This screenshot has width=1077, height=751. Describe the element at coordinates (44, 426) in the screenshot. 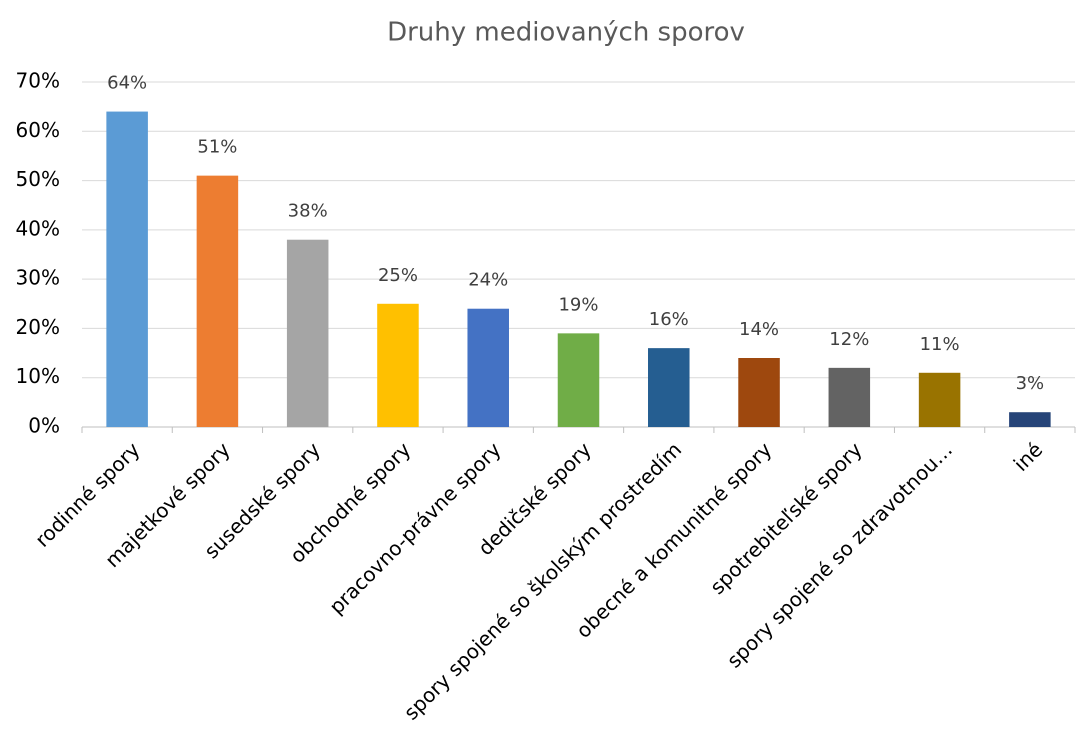

I see `y-tick-label: 0%` at that location.